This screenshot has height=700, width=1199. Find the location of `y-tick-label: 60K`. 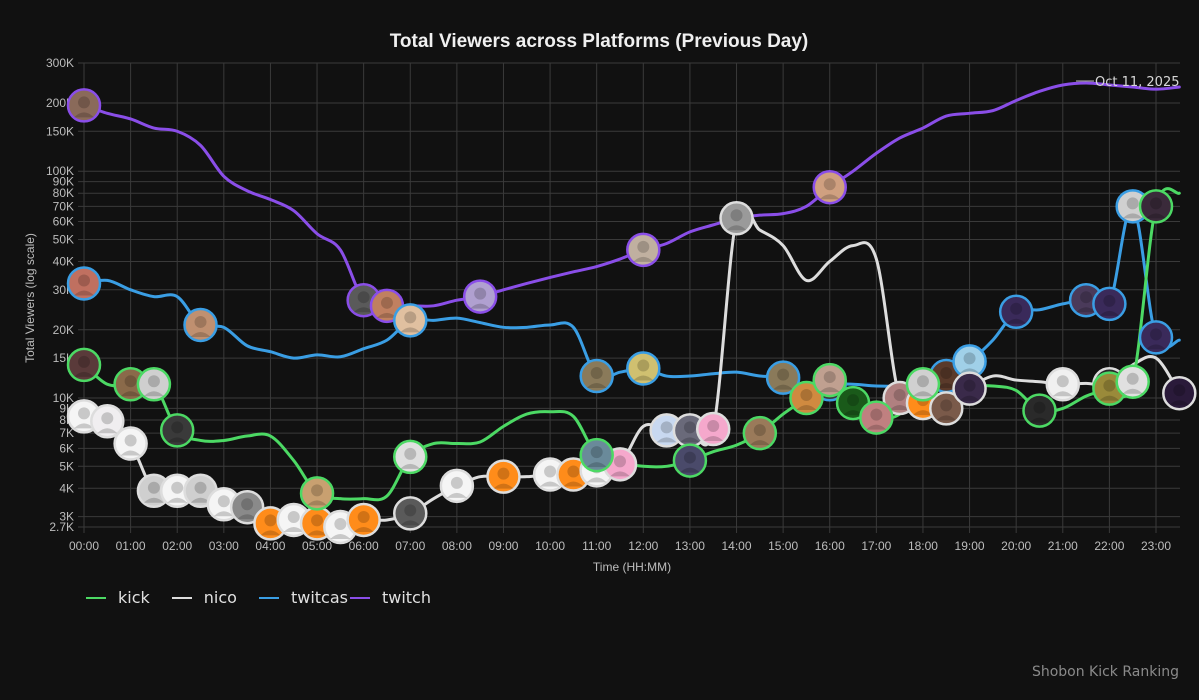

y-tick-label: 60K is located at coordinates (63, 222).